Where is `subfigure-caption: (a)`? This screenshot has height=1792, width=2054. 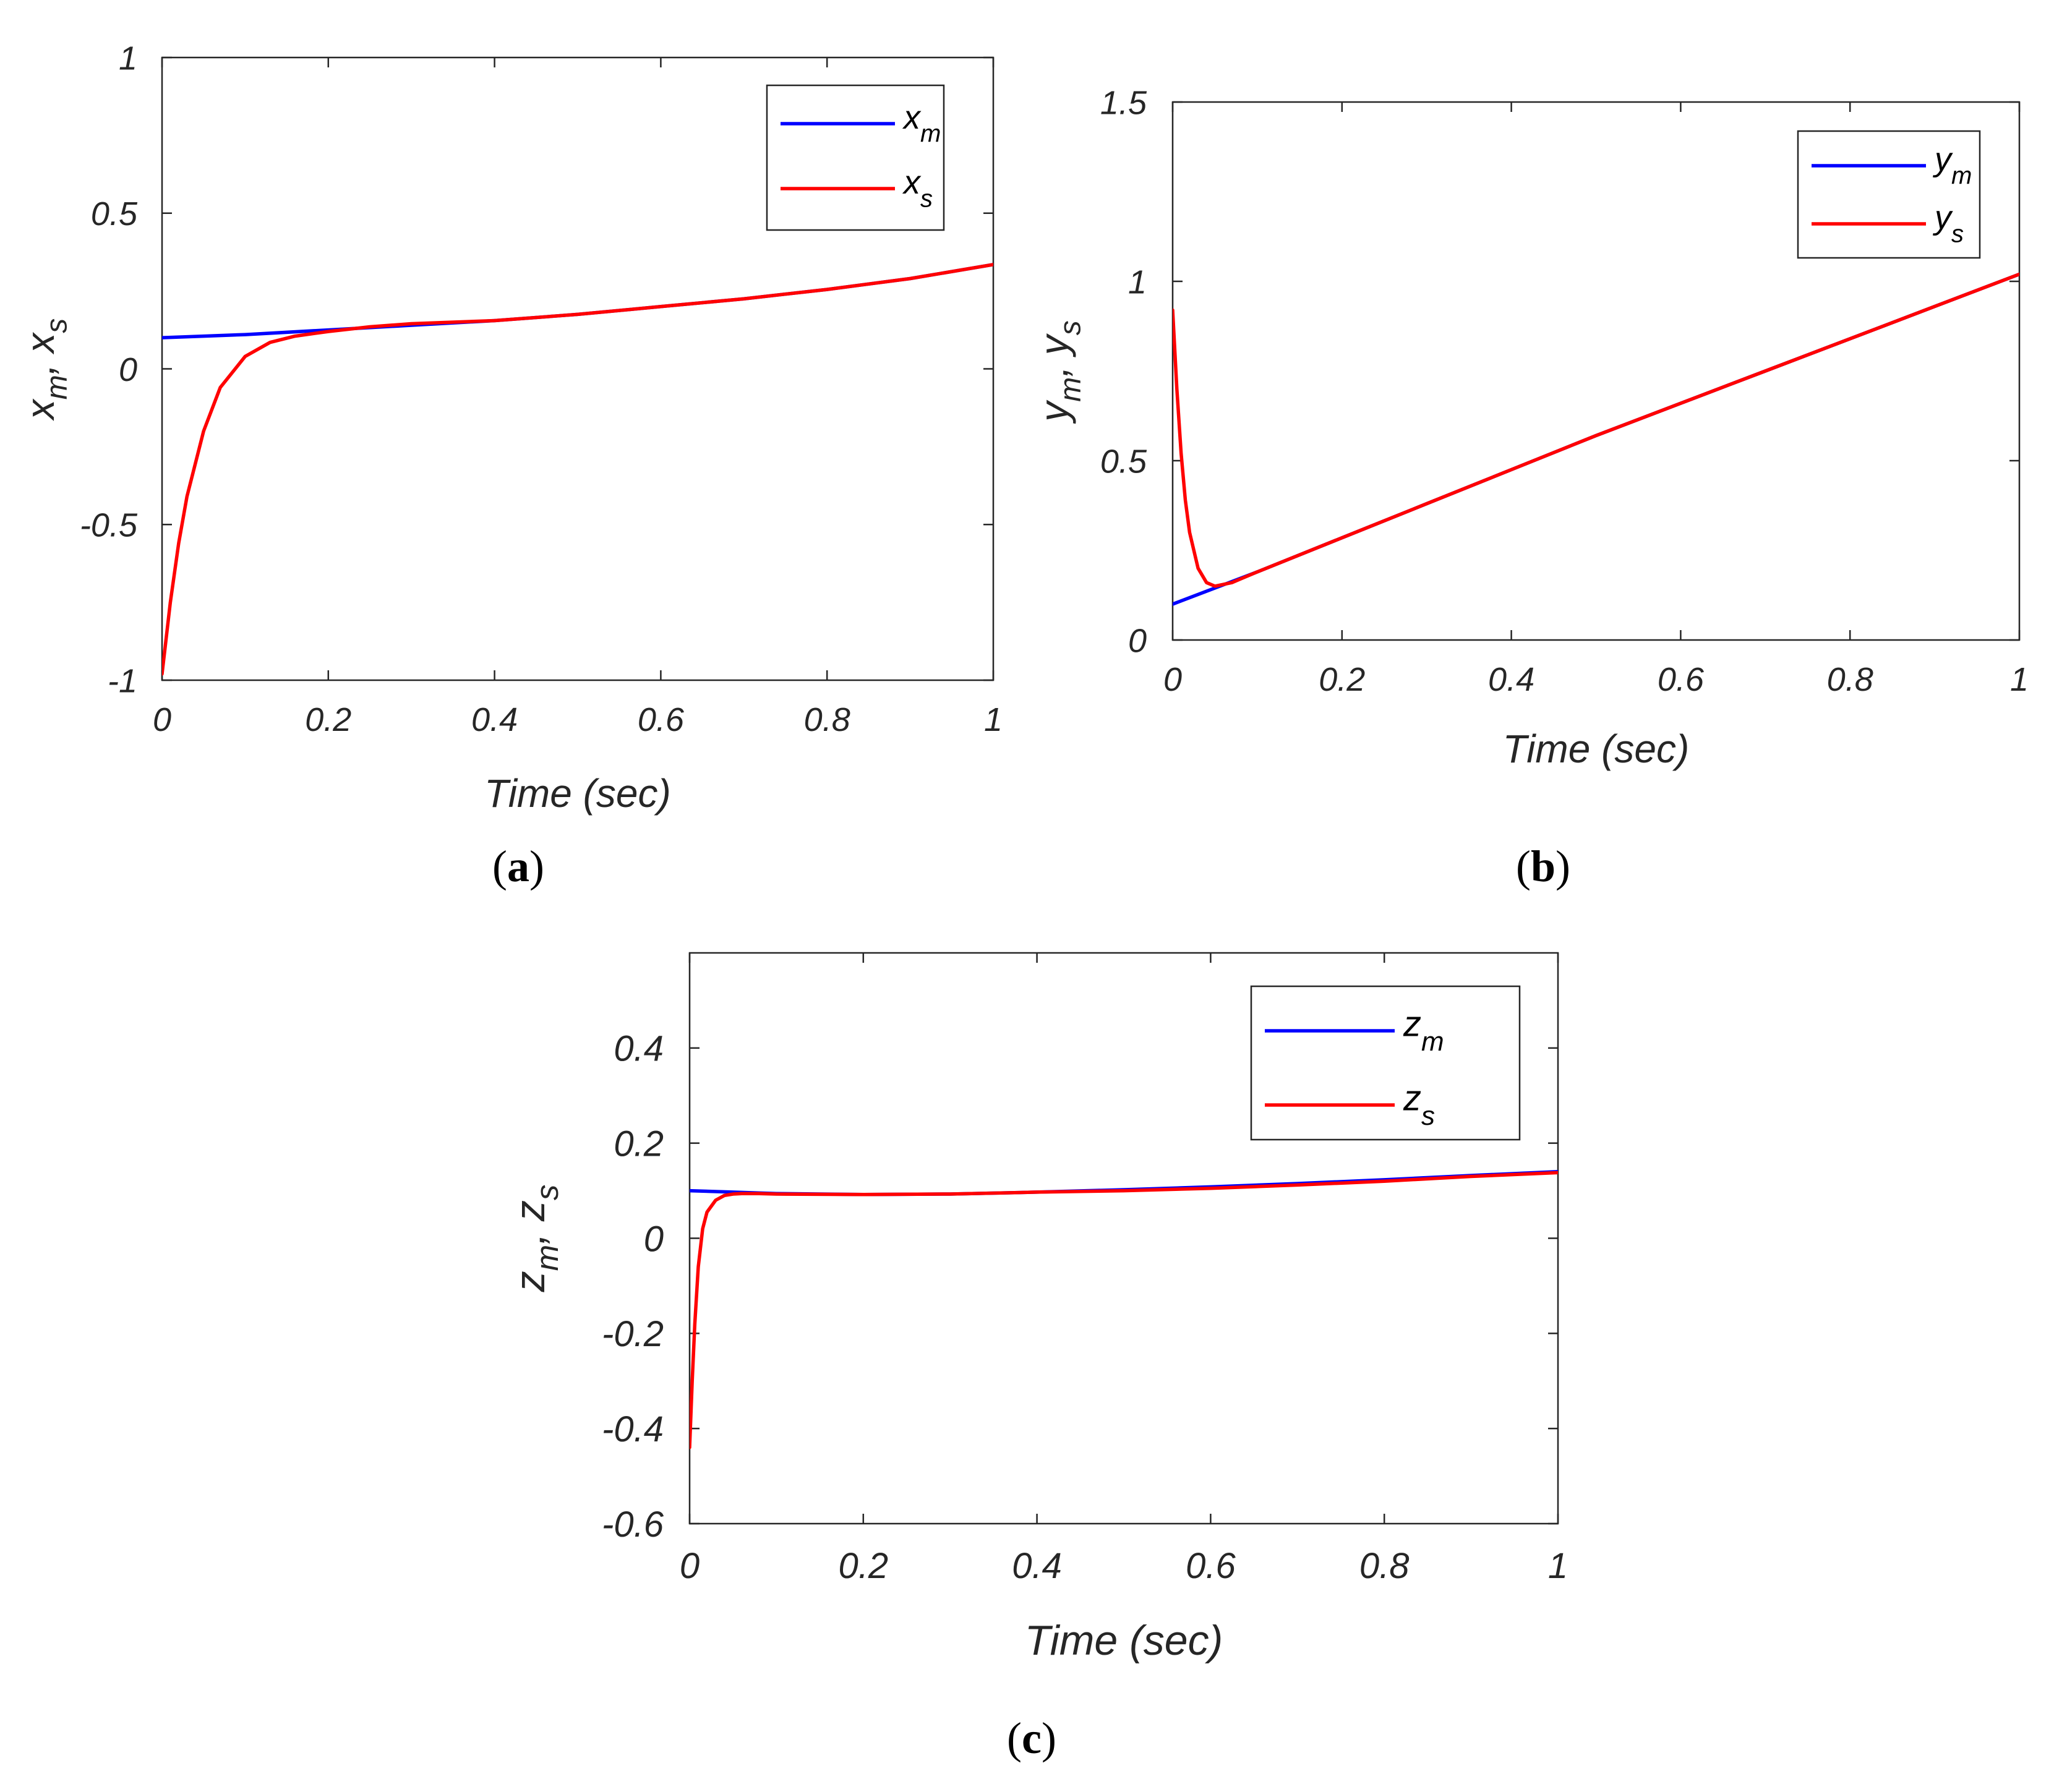
subfigure-caption: (a) is located at coordinates (518, 866).